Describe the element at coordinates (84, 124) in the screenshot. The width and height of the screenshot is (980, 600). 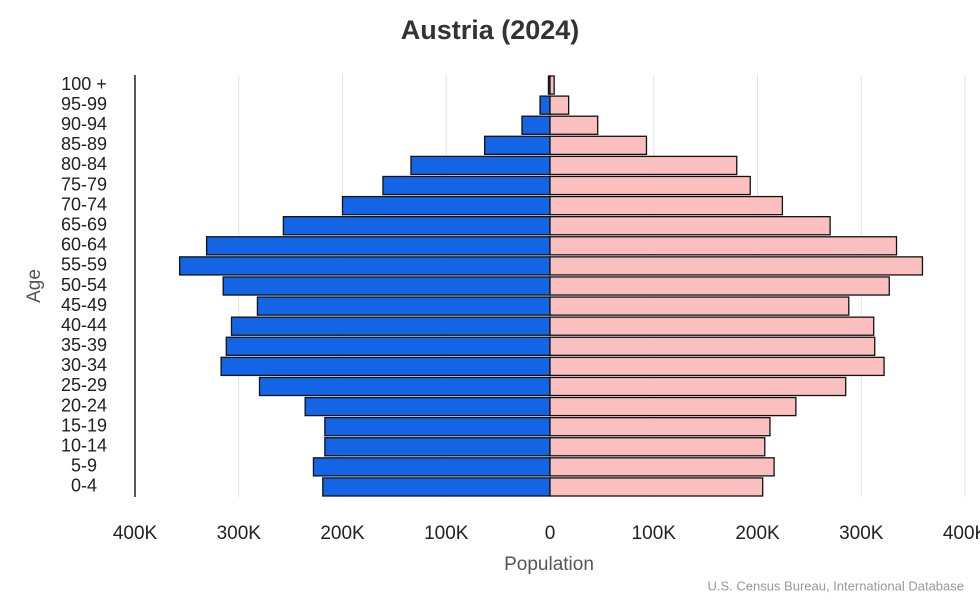
I see `y-tick-label: 90-94` at that location.